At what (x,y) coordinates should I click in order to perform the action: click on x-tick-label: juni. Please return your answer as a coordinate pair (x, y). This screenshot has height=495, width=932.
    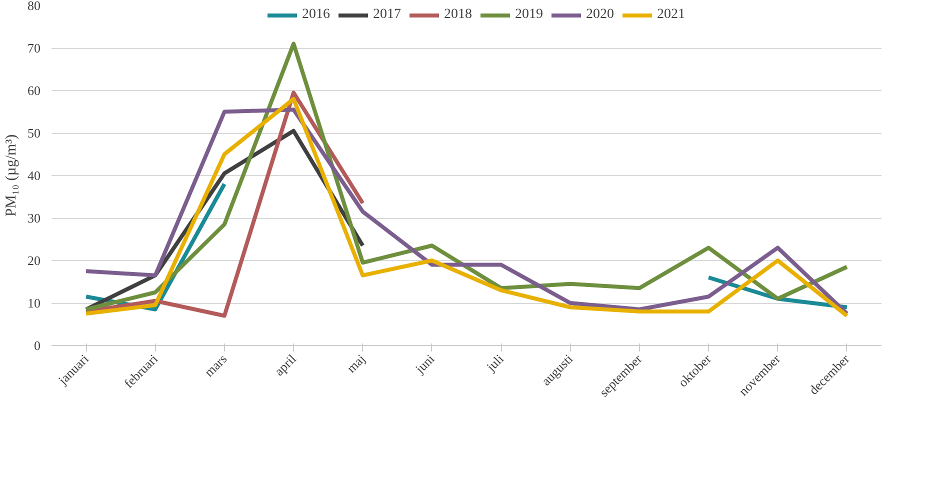
    Looking at the image, I should click on (425, 363).